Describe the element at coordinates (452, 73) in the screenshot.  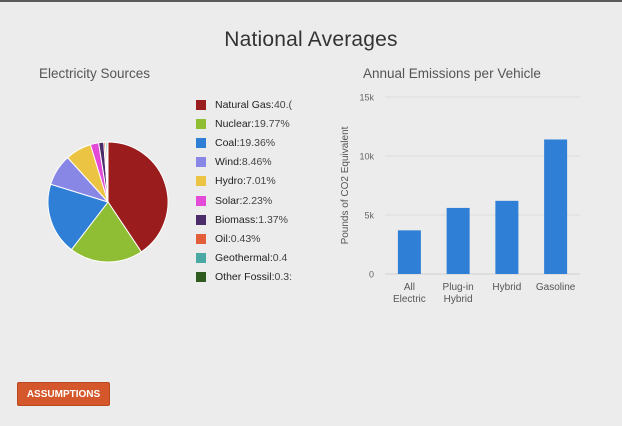
I see `bar-chart-title: Annual Emissions per Vehicle` at that location.